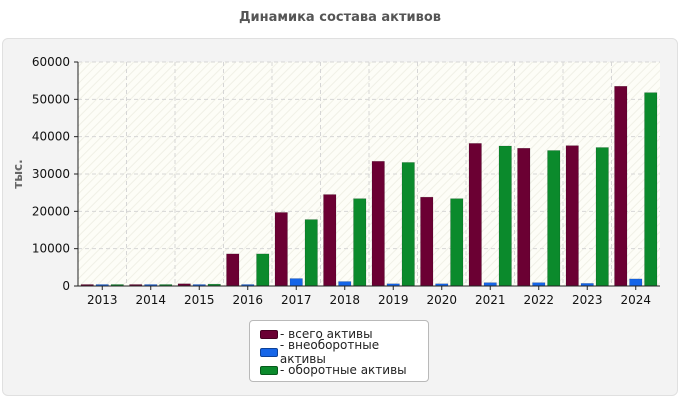 Image resolution: width=680 pixels, height=400 pixels. I want to click on bar-current-2019, so click(408, 224).